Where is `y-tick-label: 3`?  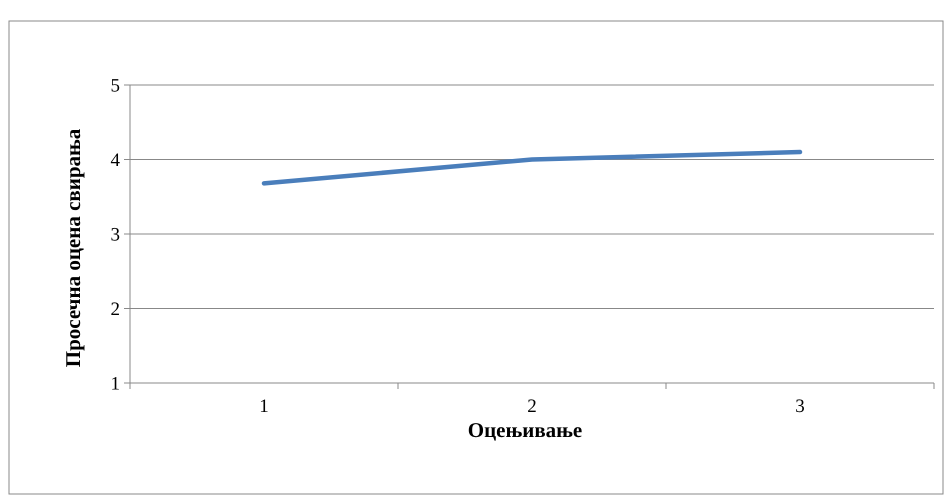
y-tick-label: 3 is located at coordinates (115, 235).